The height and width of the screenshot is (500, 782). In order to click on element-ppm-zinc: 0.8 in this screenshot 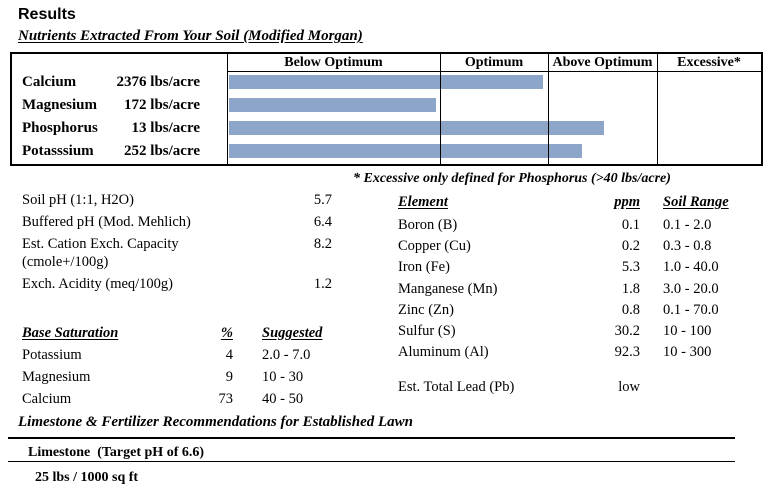, I will do `click(630, 310)`.